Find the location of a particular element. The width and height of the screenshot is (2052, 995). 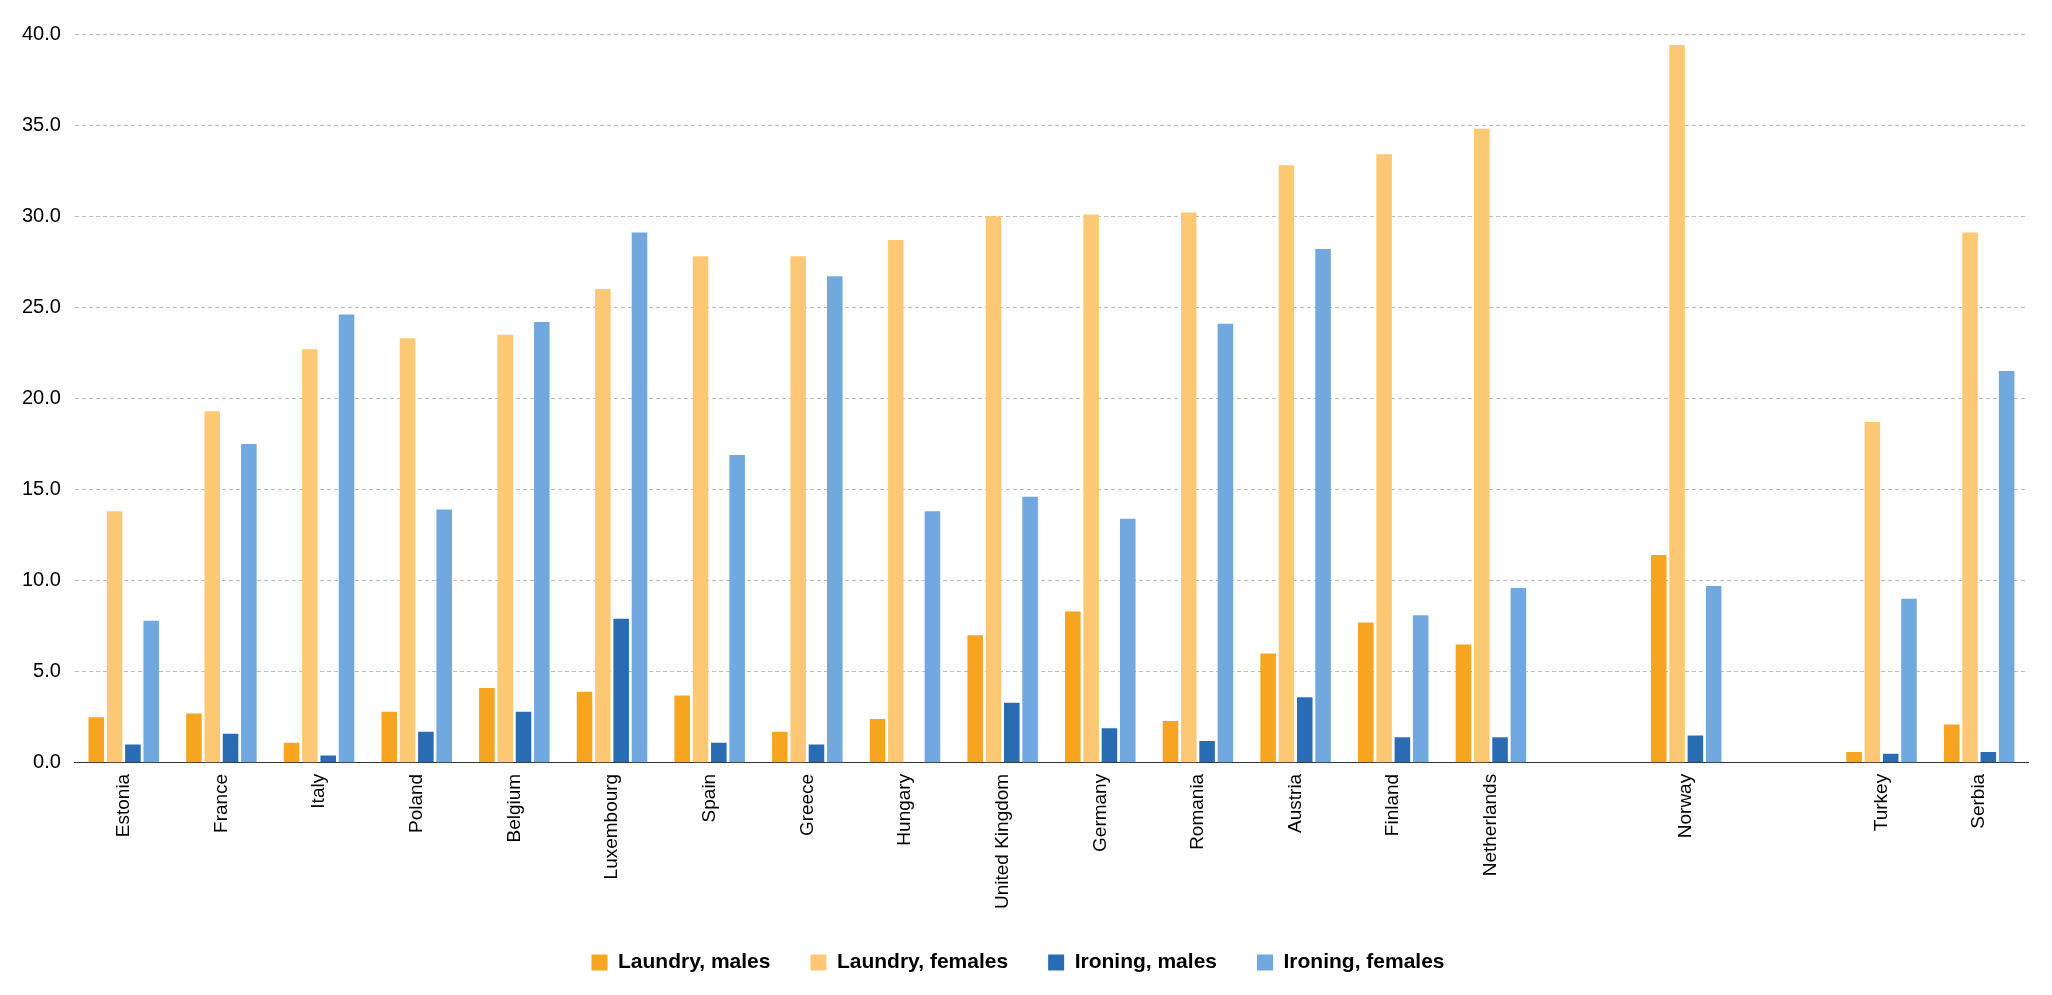

y-tick-label: 15.0 is located at coordinates (41, 488).